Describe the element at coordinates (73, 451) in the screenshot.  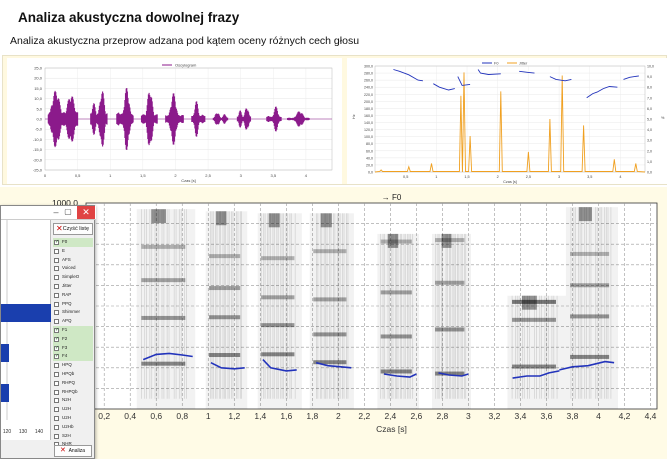
I see `analyze-button: ✕ Analiza` at that location.